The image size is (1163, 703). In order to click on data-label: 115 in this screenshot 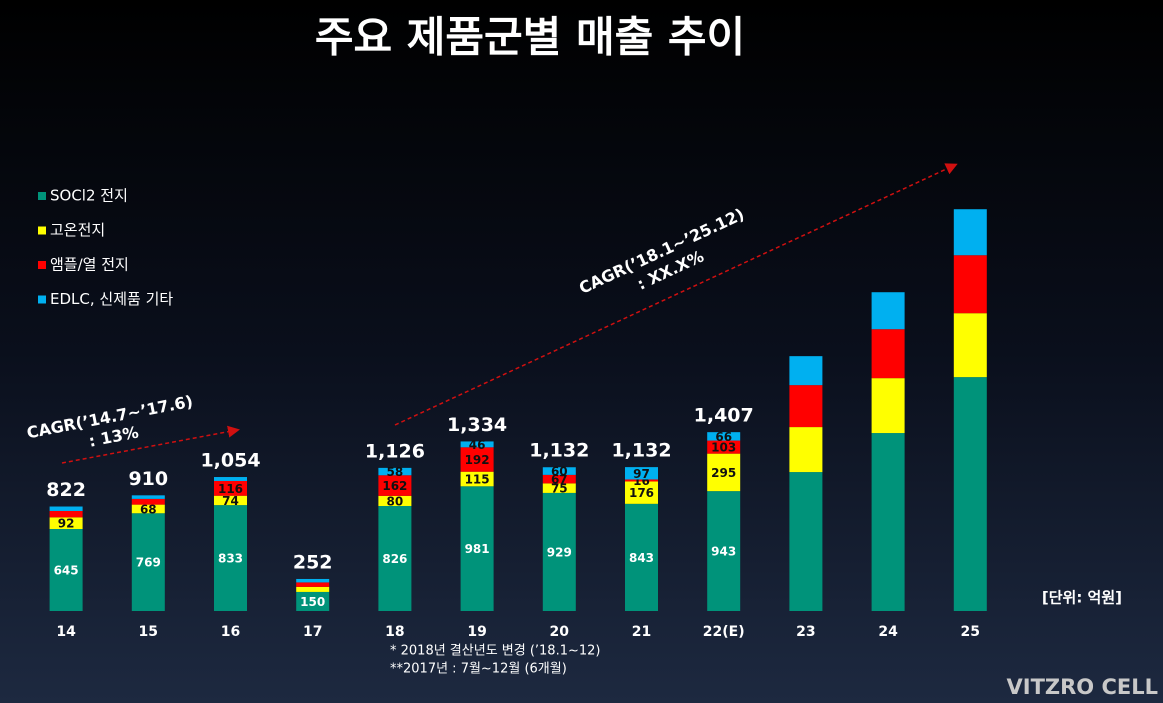, I will do `click(477, 480)`.